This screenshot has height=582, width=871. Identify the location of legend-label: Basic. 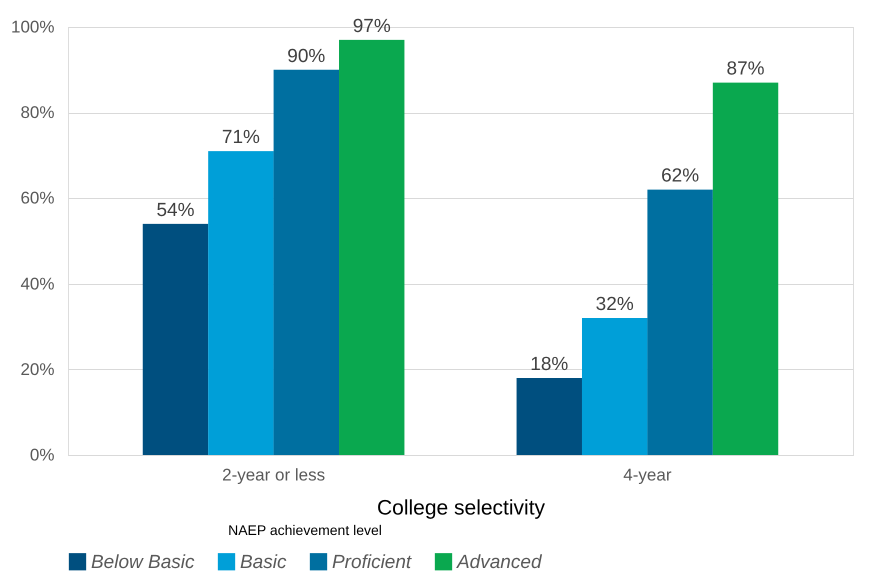
(263, 562).